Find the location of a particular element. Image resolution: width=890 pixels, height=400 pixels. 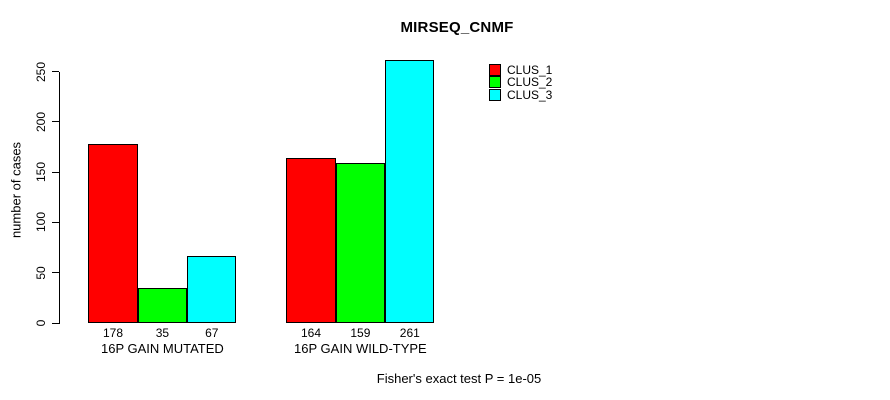

legend-item-clus_1: CLUS_1 is located at coordinates (521, 69).